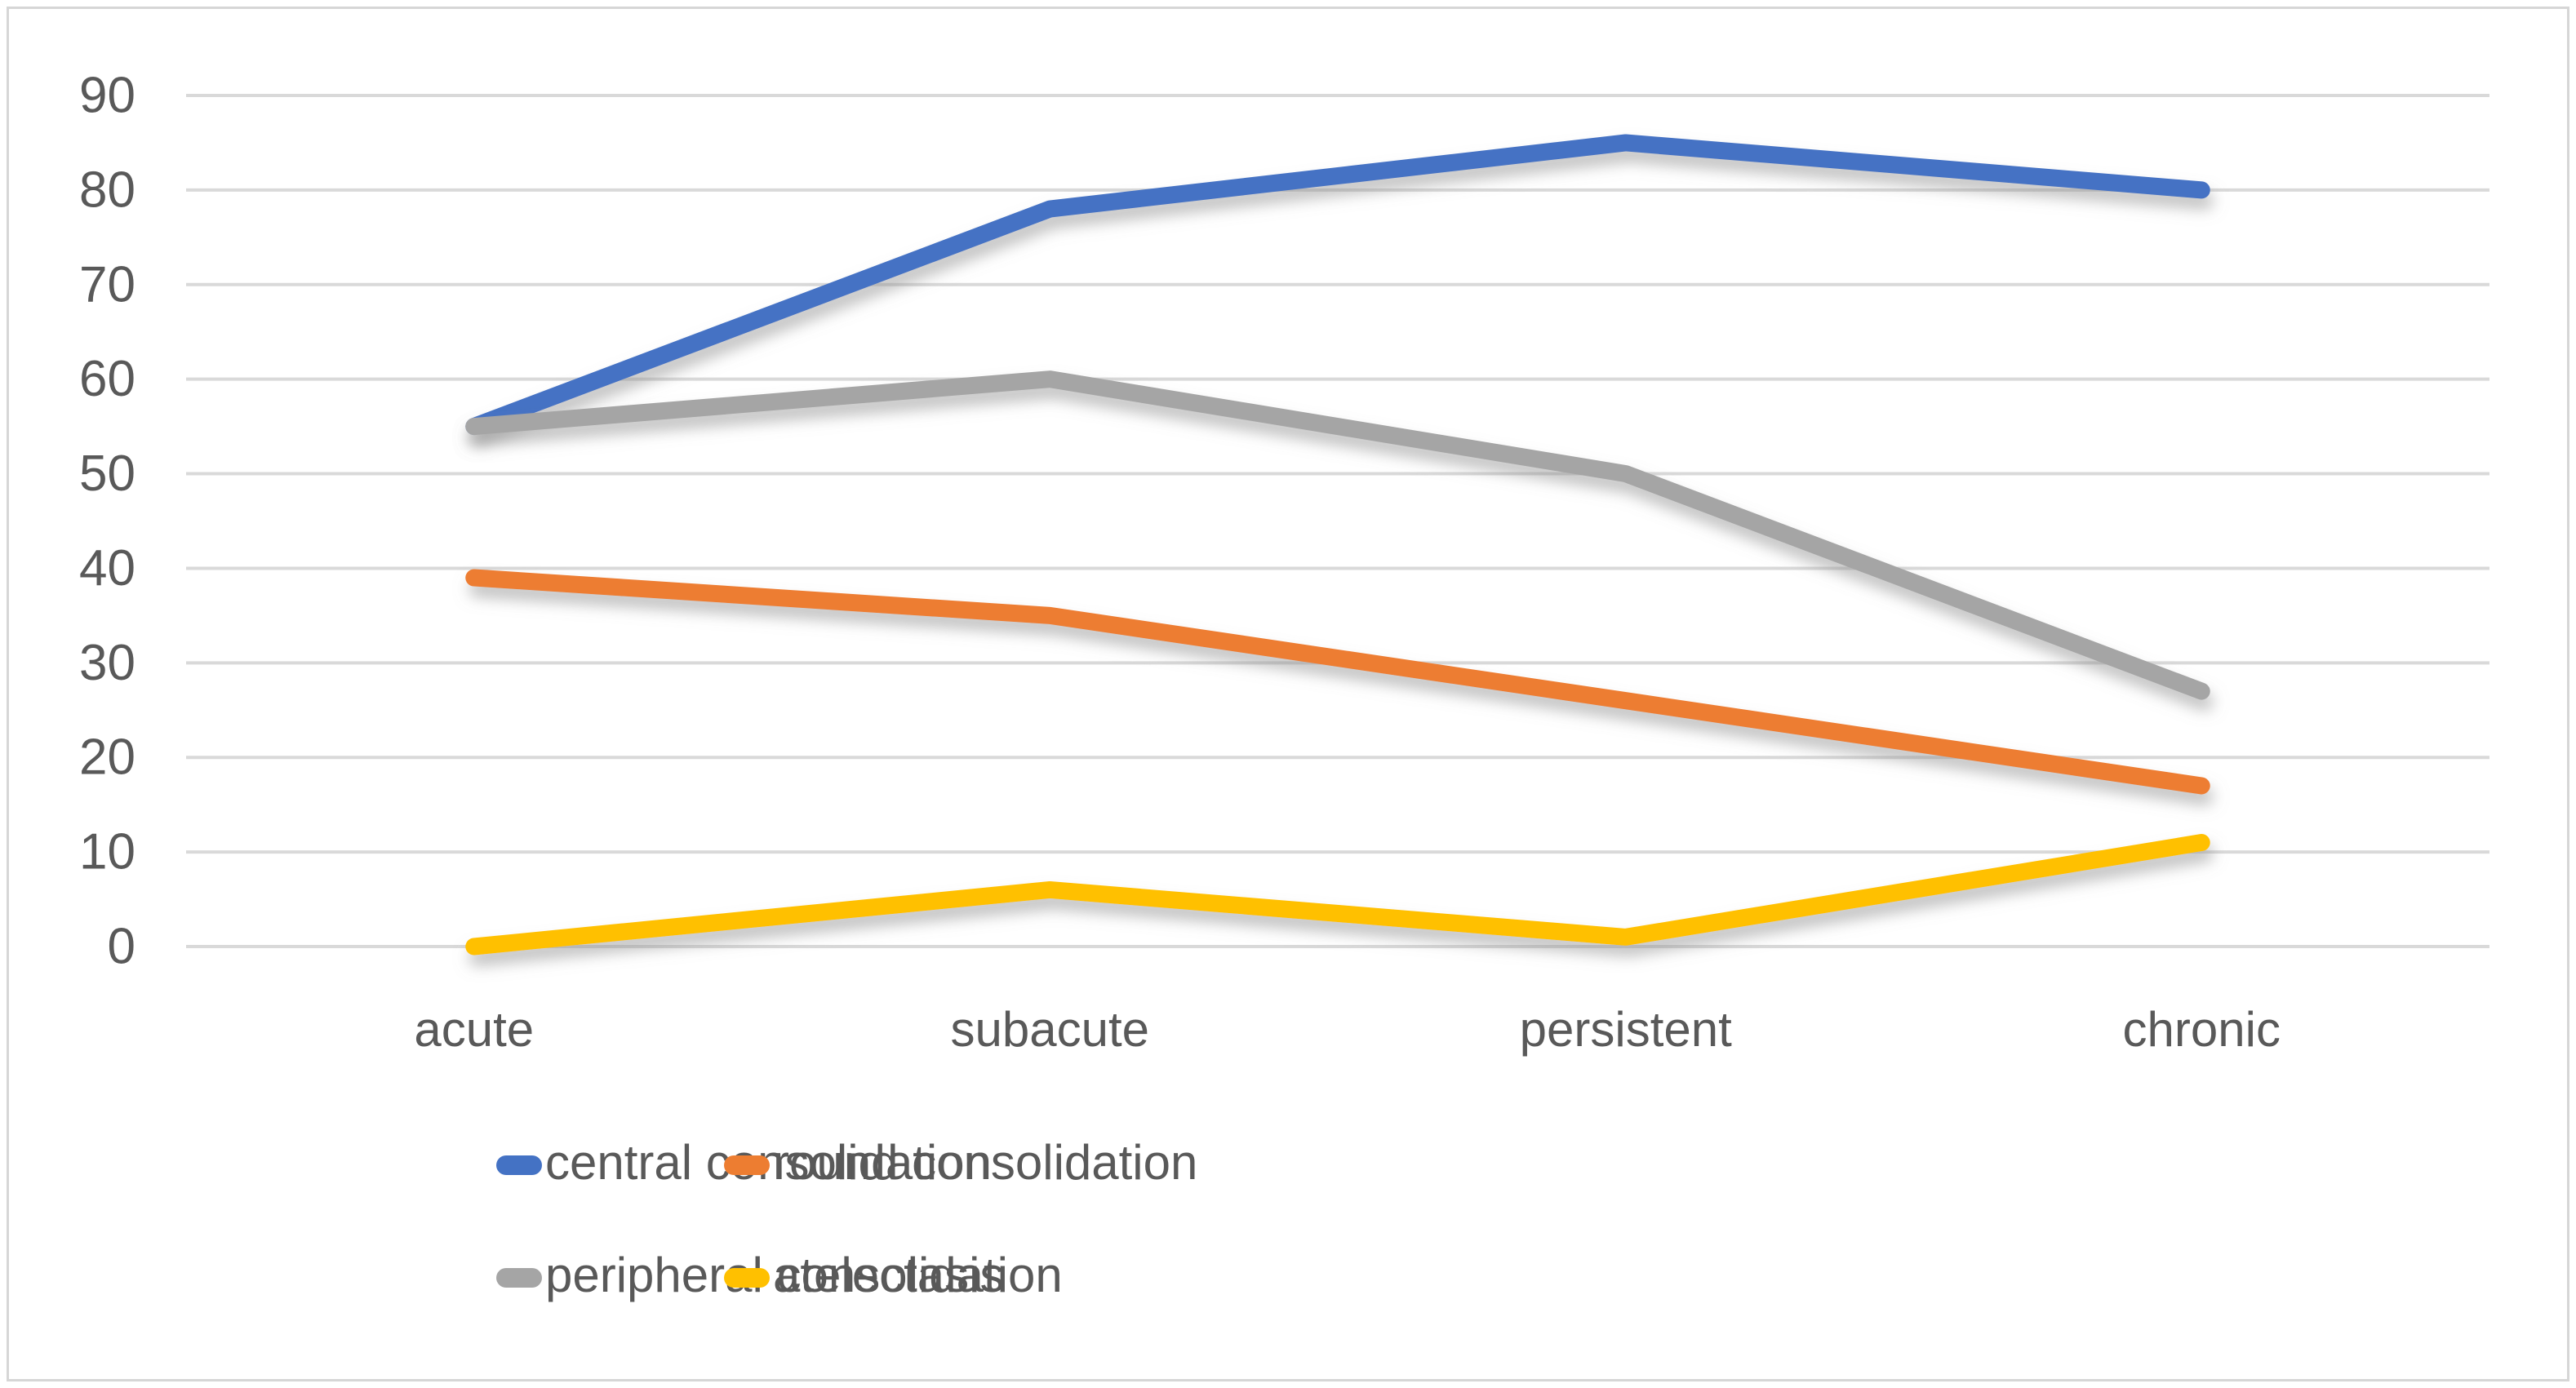  Describe the element at coordinates (985, 1162) in the screenshot. I see `legend-label-round-consolidation: round consolidation` at that location.